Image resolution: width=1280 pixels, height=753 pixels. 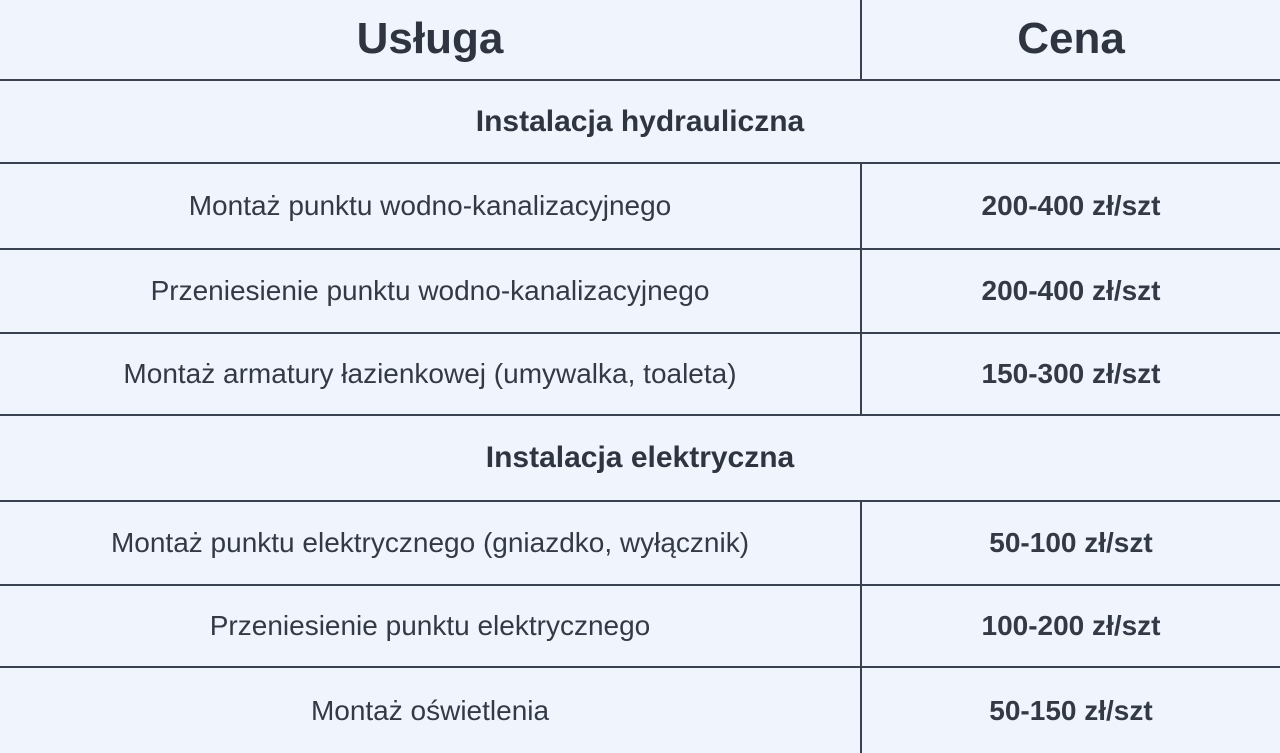 I want to click on section-title: Instalacja elektryczna, so click(x=640, y=457).